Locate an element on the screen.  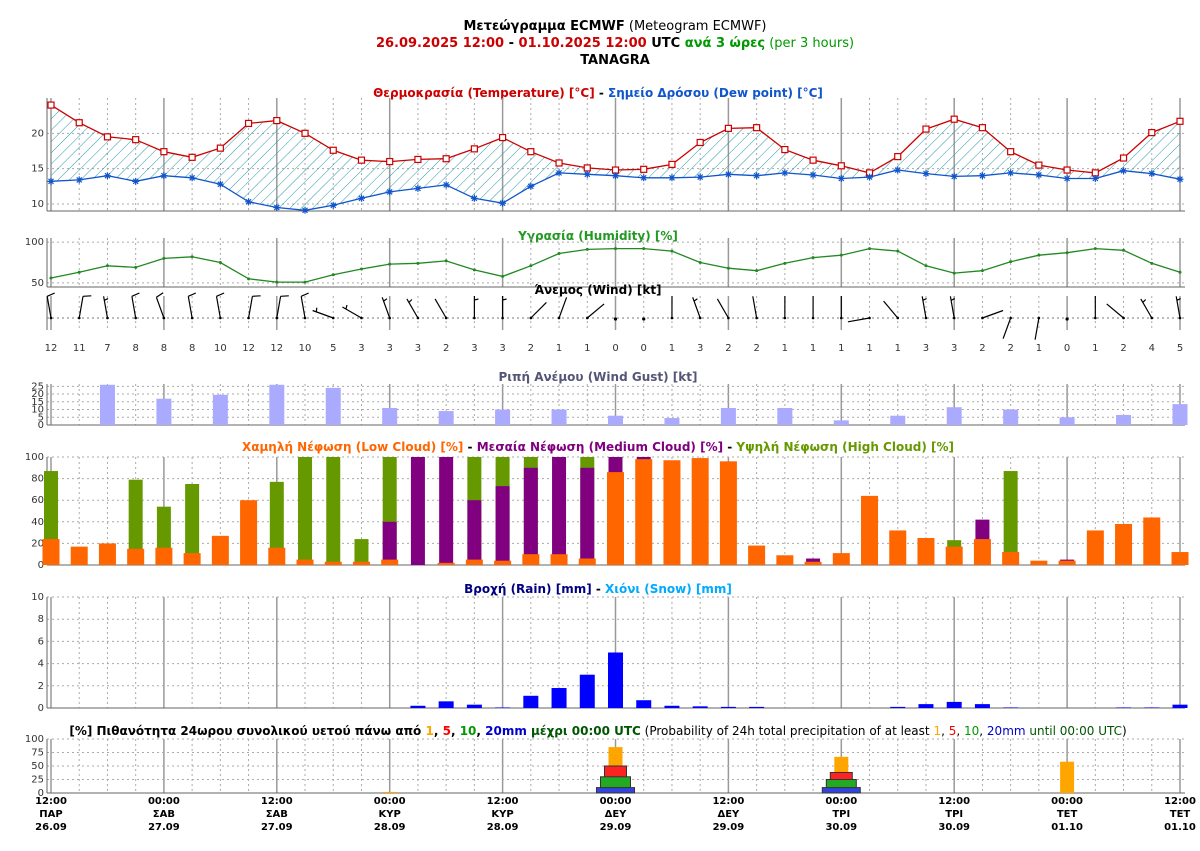
wind-speed-label: 8 is located at coordinates (164, 348).